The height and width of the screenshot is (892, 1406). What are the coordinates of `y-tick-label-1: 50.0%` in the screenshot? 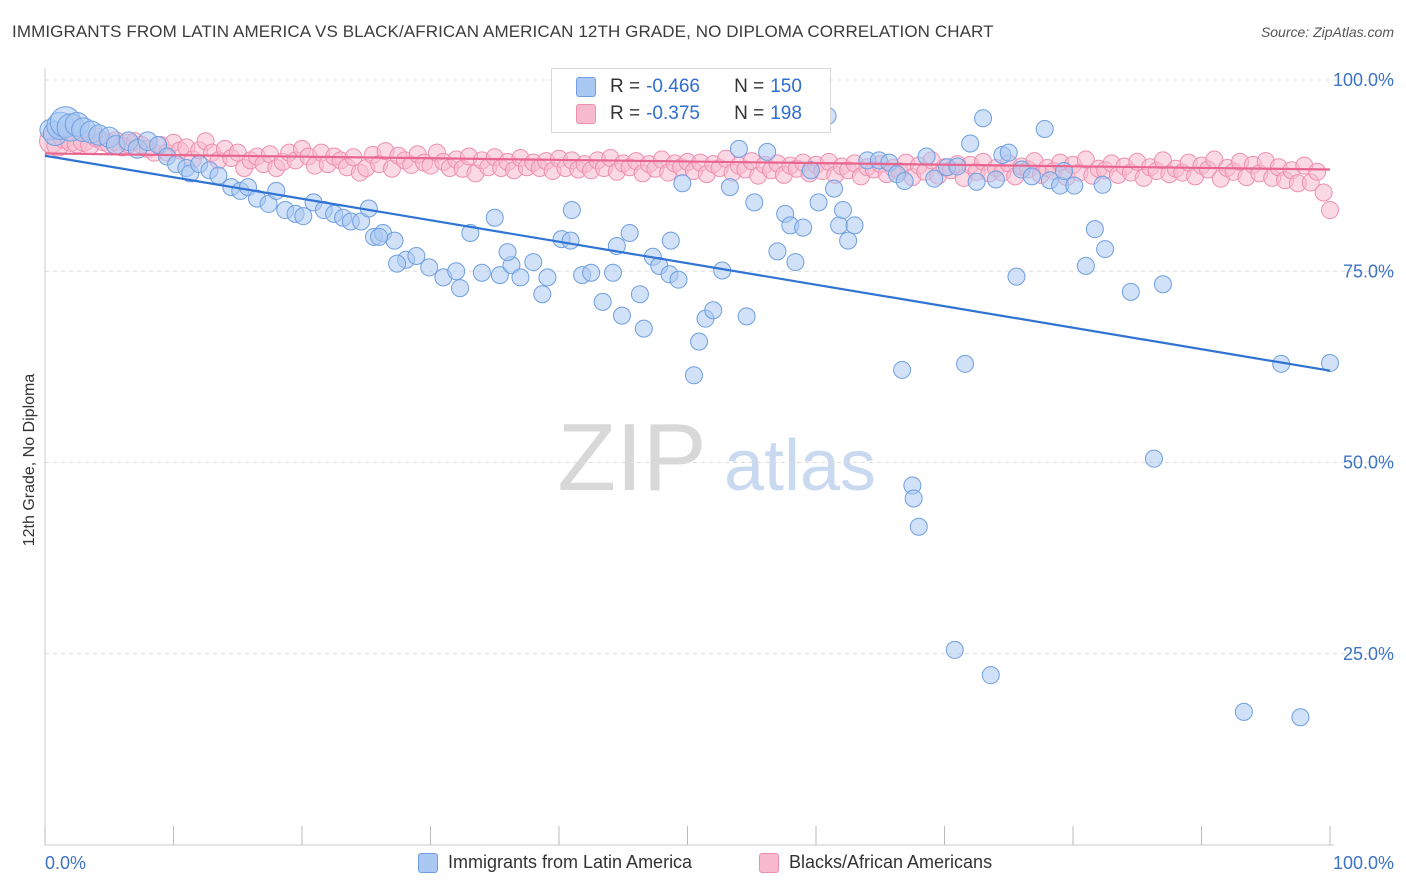 It's located at (1368, 463).